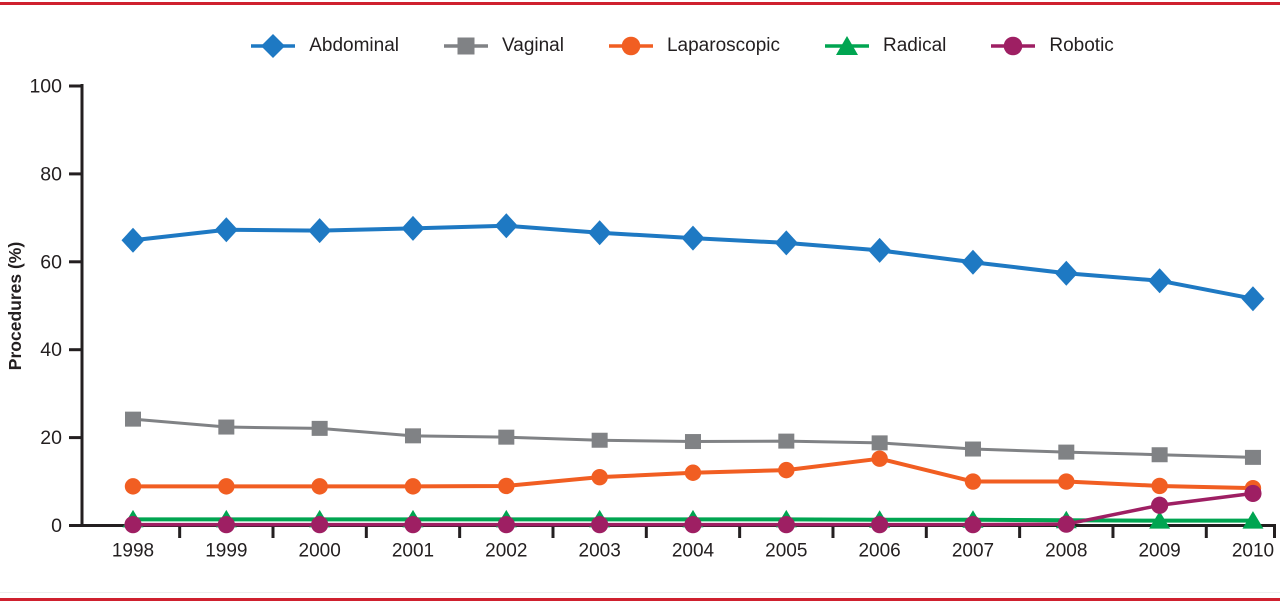 Image resolution: width=1280 pixels, height=606 pixels. What do you see at coordinates (51, 438) in the screenshot?
I see `y-tick-label-20: 20` at bounding box center [51, 438].